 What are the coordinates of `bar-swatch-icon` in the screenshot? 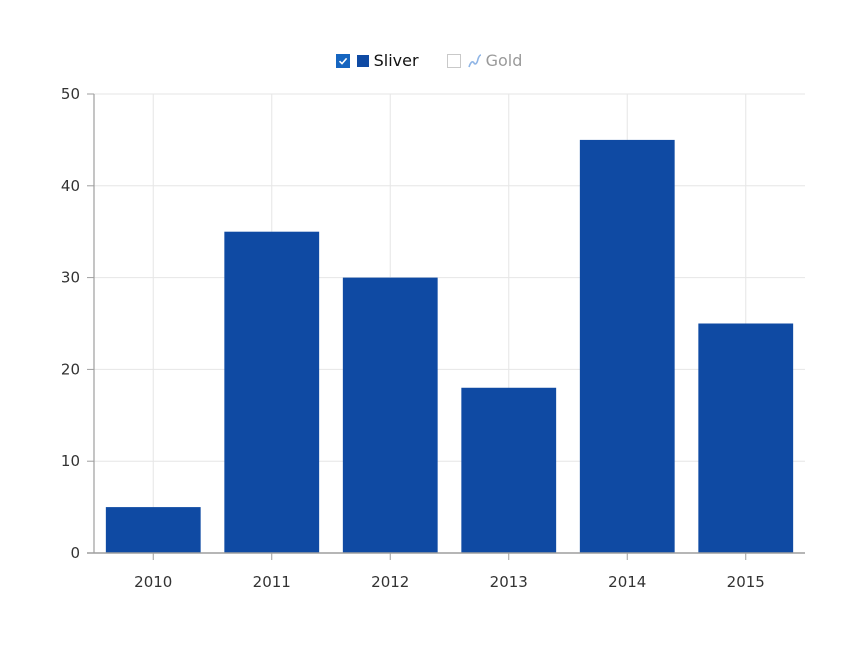 It's located at (362, 60).